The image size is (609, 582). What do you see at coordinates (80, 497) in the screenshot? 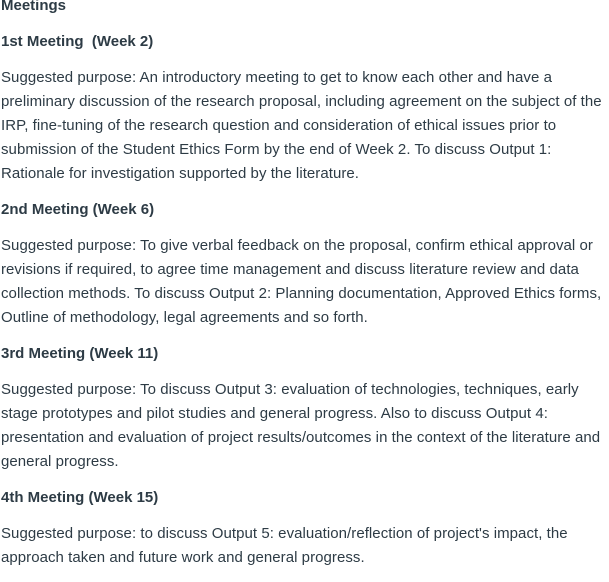
I see `meeting-heading: 4th Meeting (Week 15)` at bounding box center [80, 497].